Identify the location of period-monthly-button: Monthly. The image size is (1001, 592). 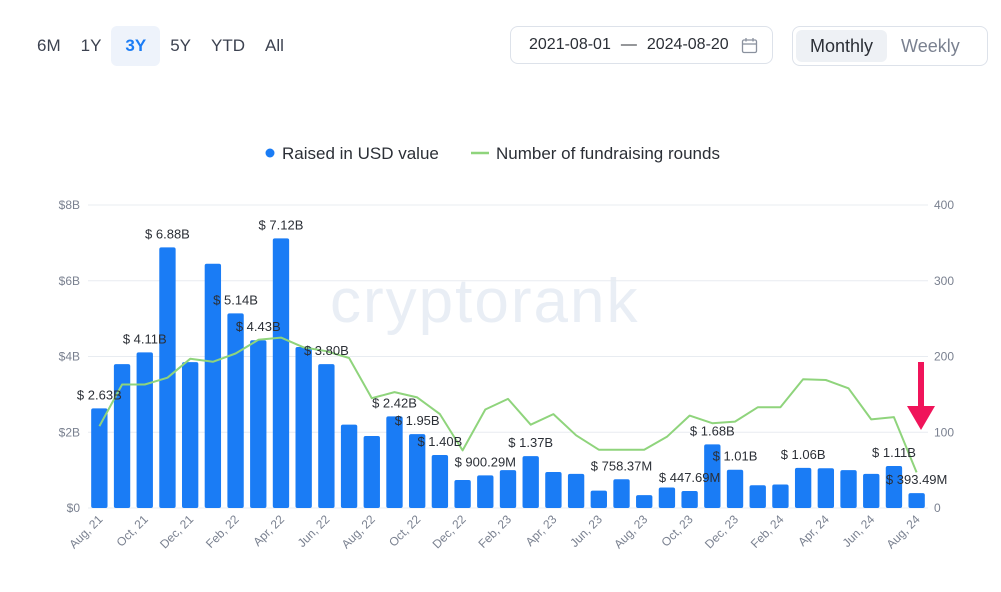
(842, 46).